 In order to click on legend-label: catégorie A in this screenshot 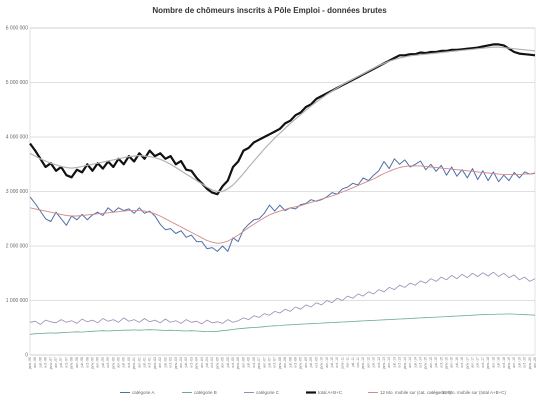, I will do `click(143, 392)`.